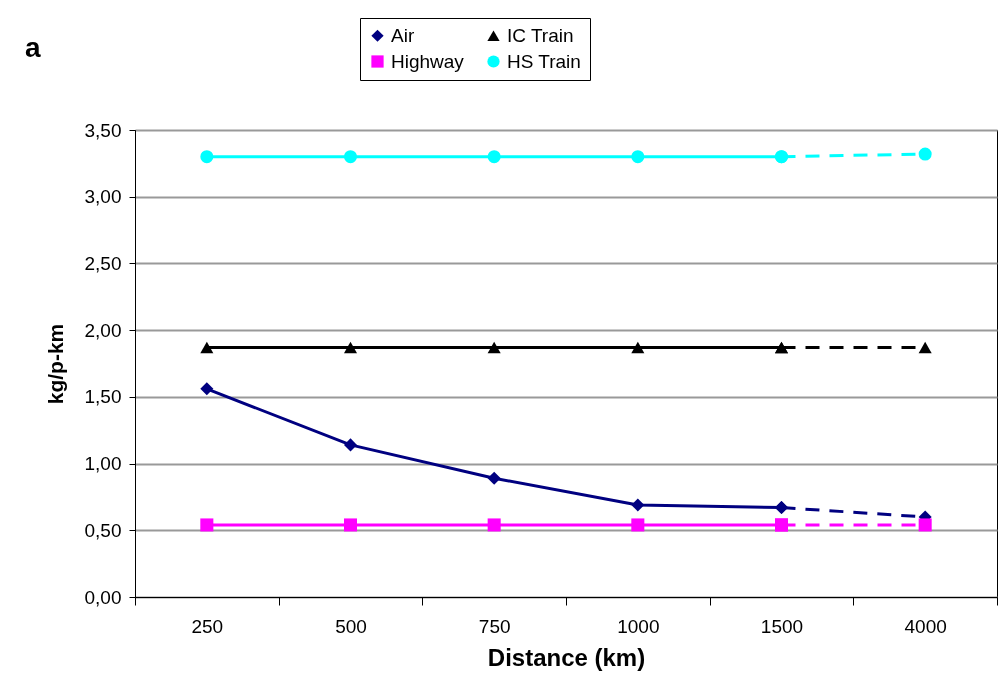 The height and width of the screenshot is (684, 1001). Describe the element at coordinates (103, 397) in the screenshot. I see `y-tick-label: 1,50` at that location.